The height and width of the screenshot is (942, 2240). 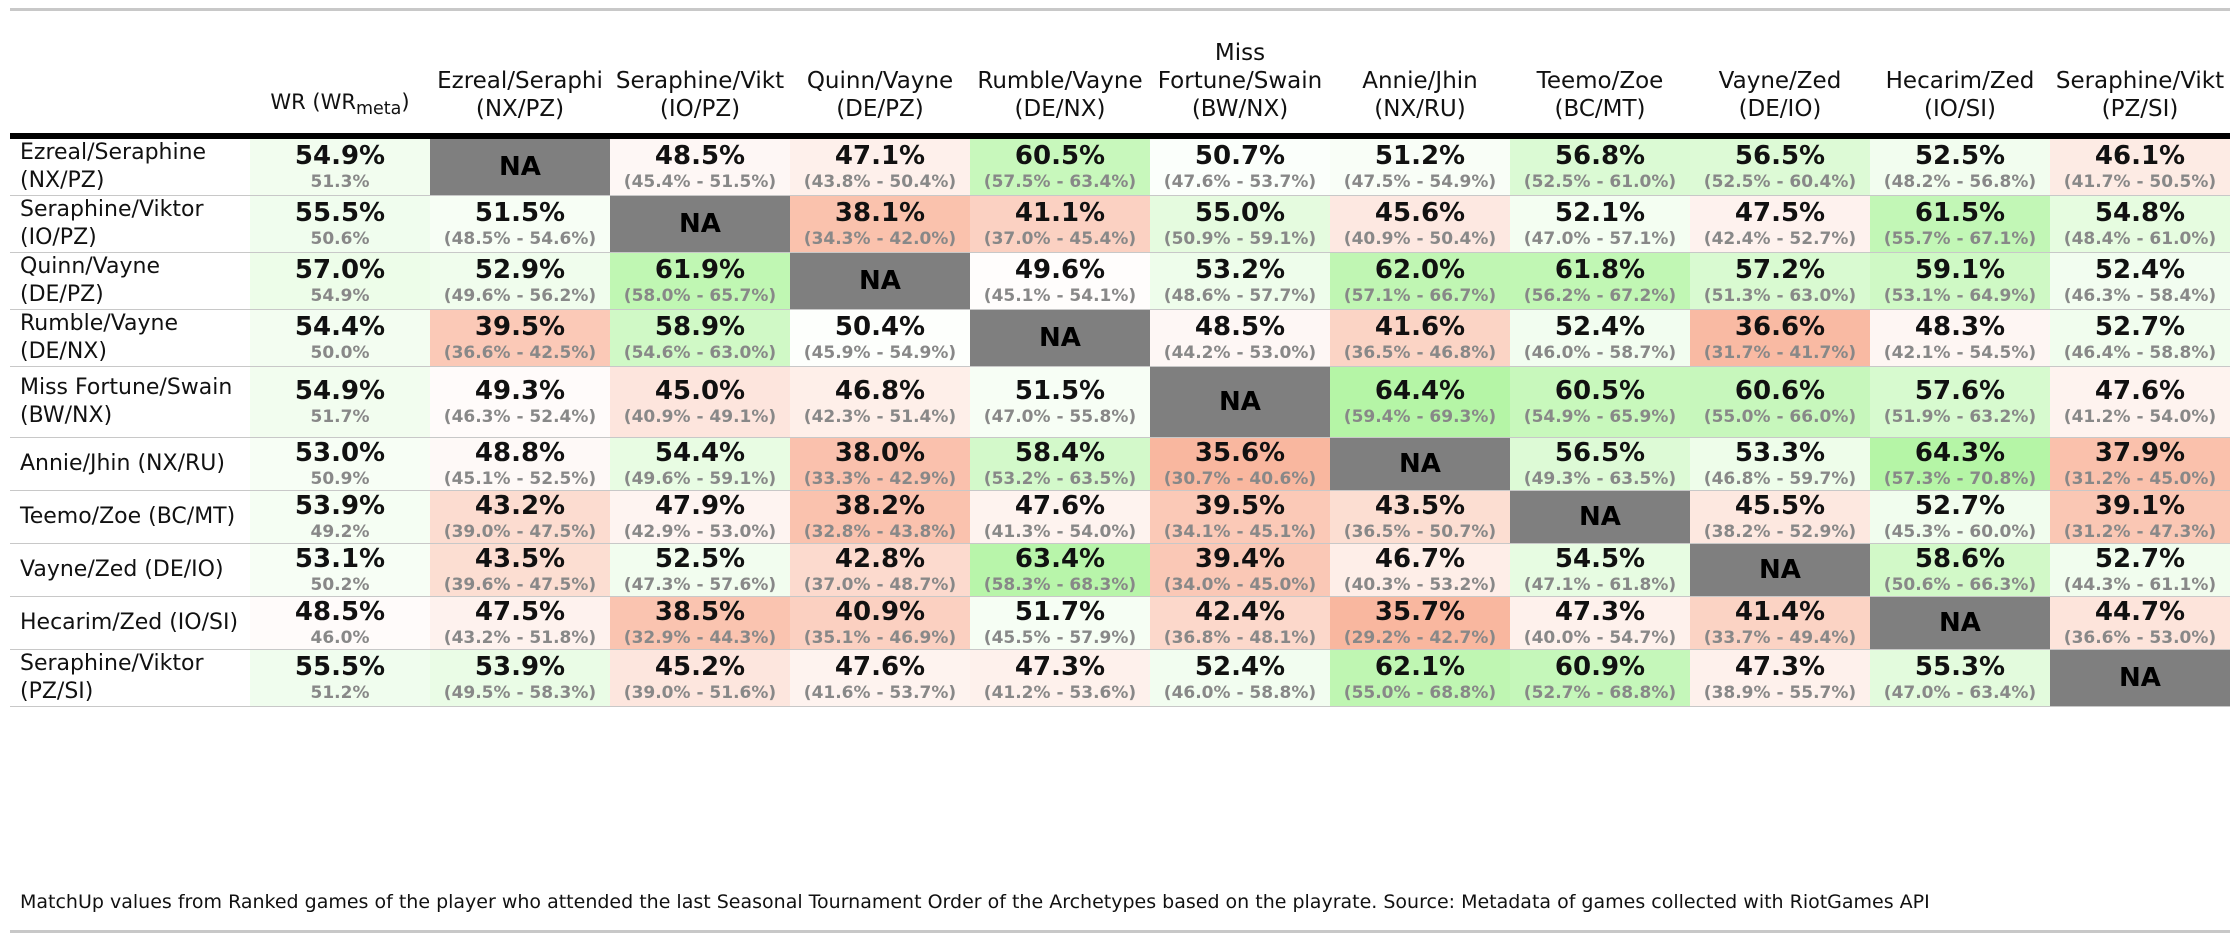 What do you see at coordinates (880, 239) in the screenshot?
I see `matchup-interval: (34.3% - 42.0%)` at bounding box center [880, 239].